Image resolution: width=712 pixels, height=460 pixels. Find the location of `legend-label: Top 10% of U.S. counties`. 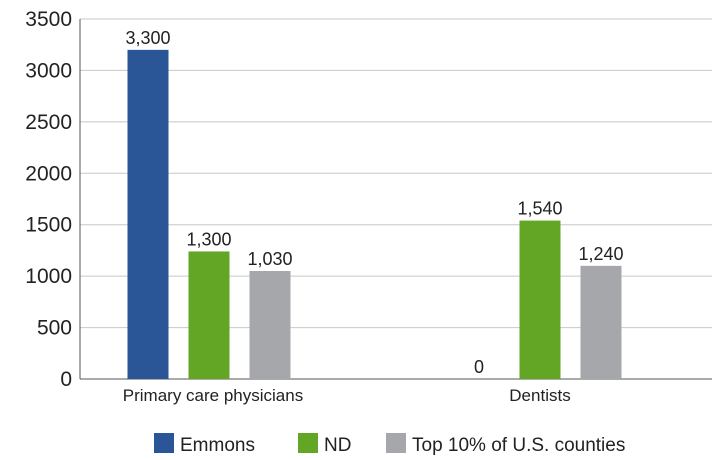

legend-label: Top 10% of U.S. counties is located at coordinates (518, 445).